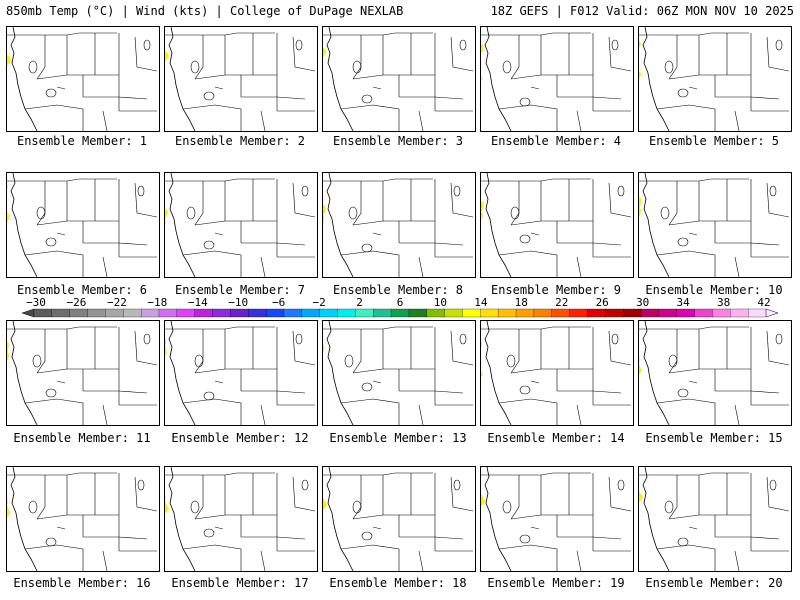  What do you see at coordinates (556, 290) in the screenshot?
I see `ensemble-member-caption: Ensemble Member: 9` at bounding box center [556, 290].